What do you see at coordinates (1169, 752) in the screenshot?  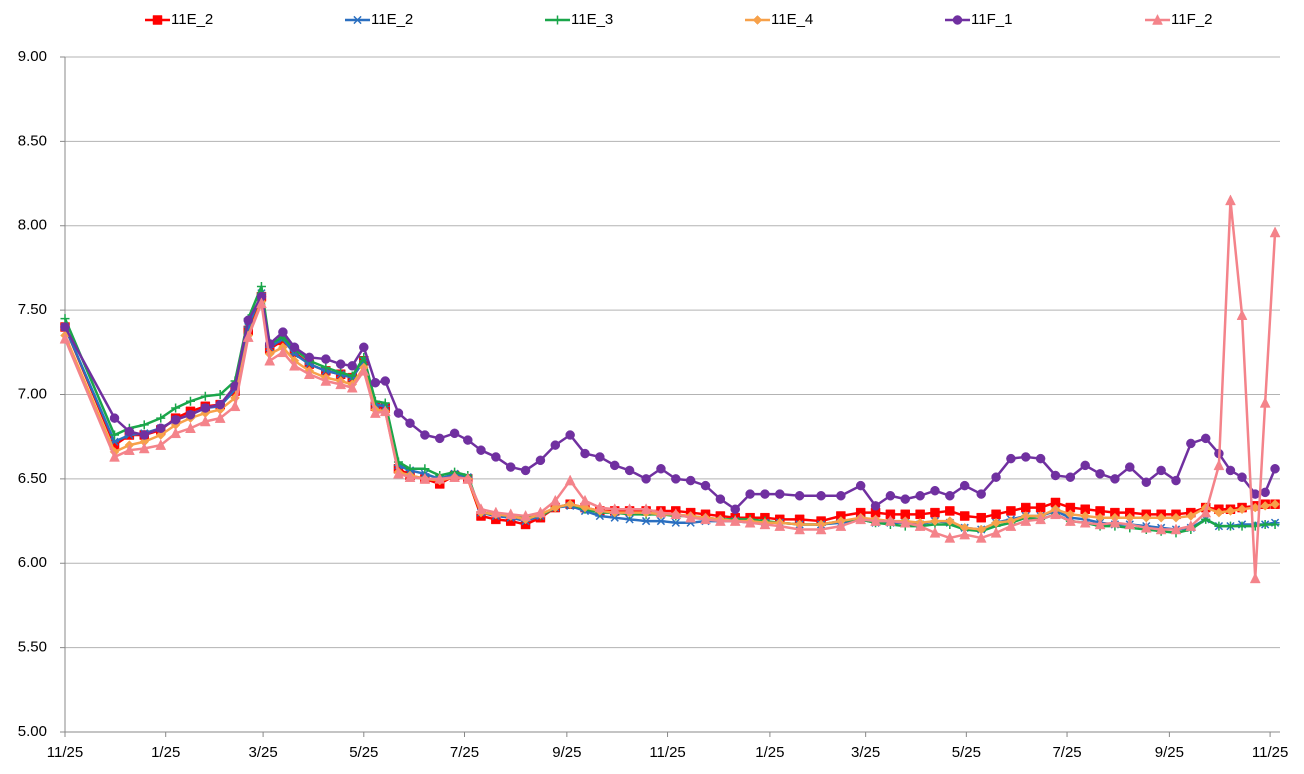 I see `x-tick-label: 9/25` at bounding box center [1169, 752].